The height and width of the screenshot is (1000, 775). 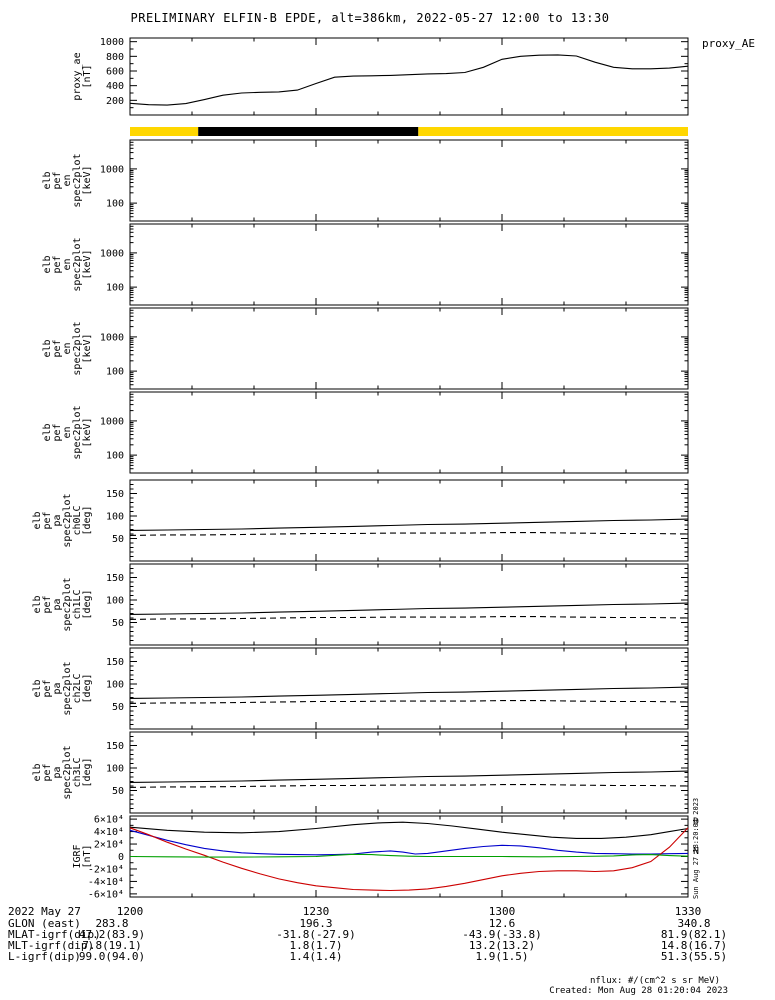 What do you see at coordinates (115, 456) in the screenshot?
I see `en3-ytick-label: 100` at bounding box center [115, 456].